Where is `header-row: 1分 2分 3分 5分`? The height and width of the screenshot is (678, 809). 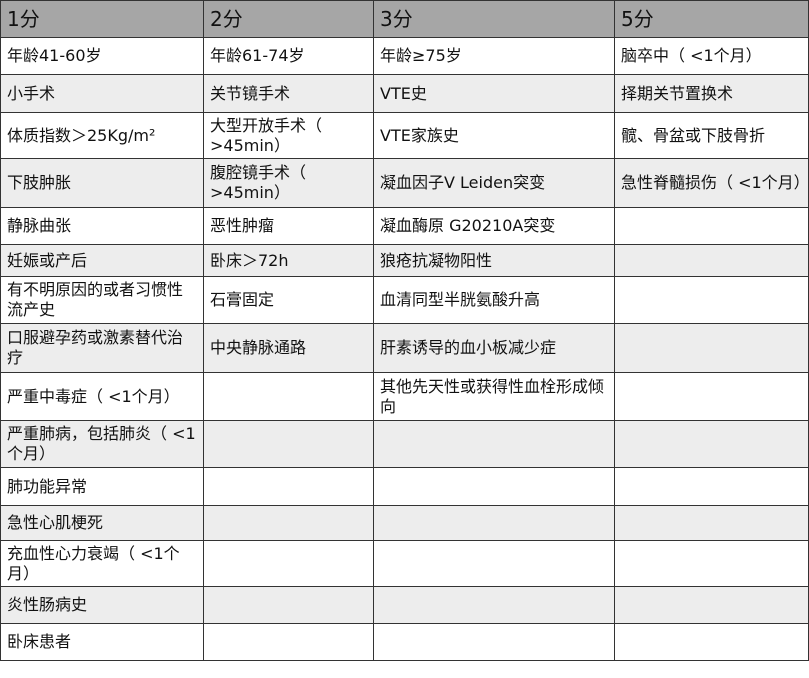
header-row: 1分 2分 3分 5分 is located at coordinates (404, 19).